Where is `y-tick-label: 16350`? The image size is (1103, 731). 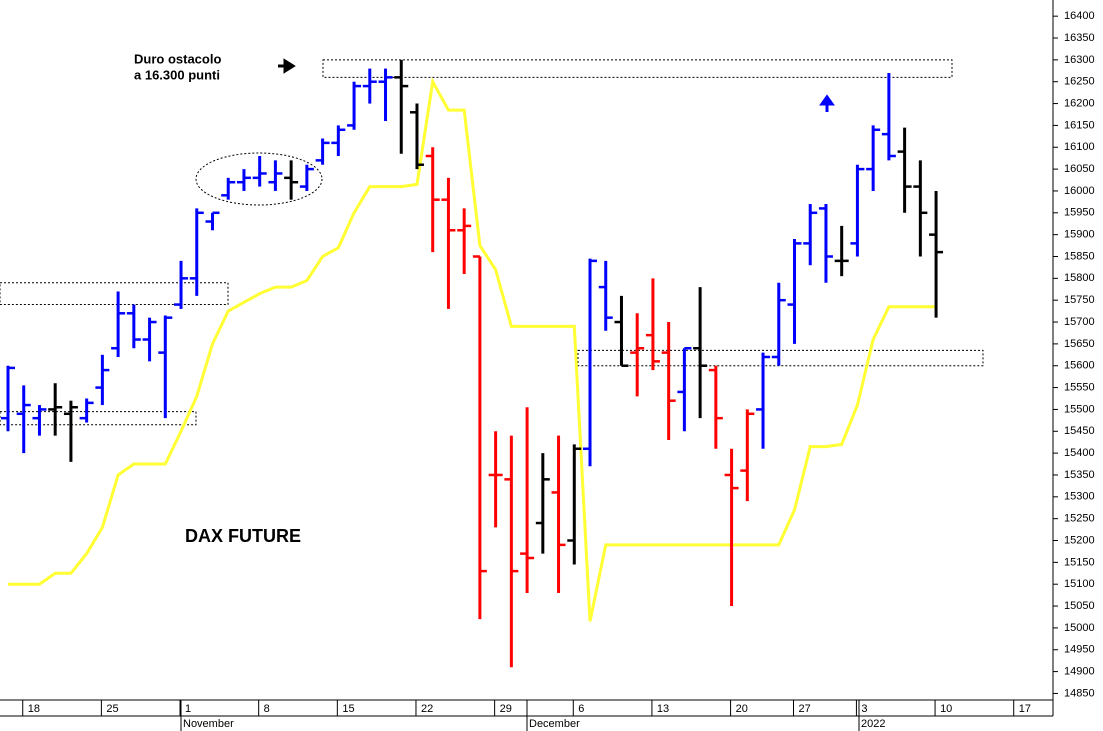 y-tick-label: 16350 is located at coordinates (1079, 38).